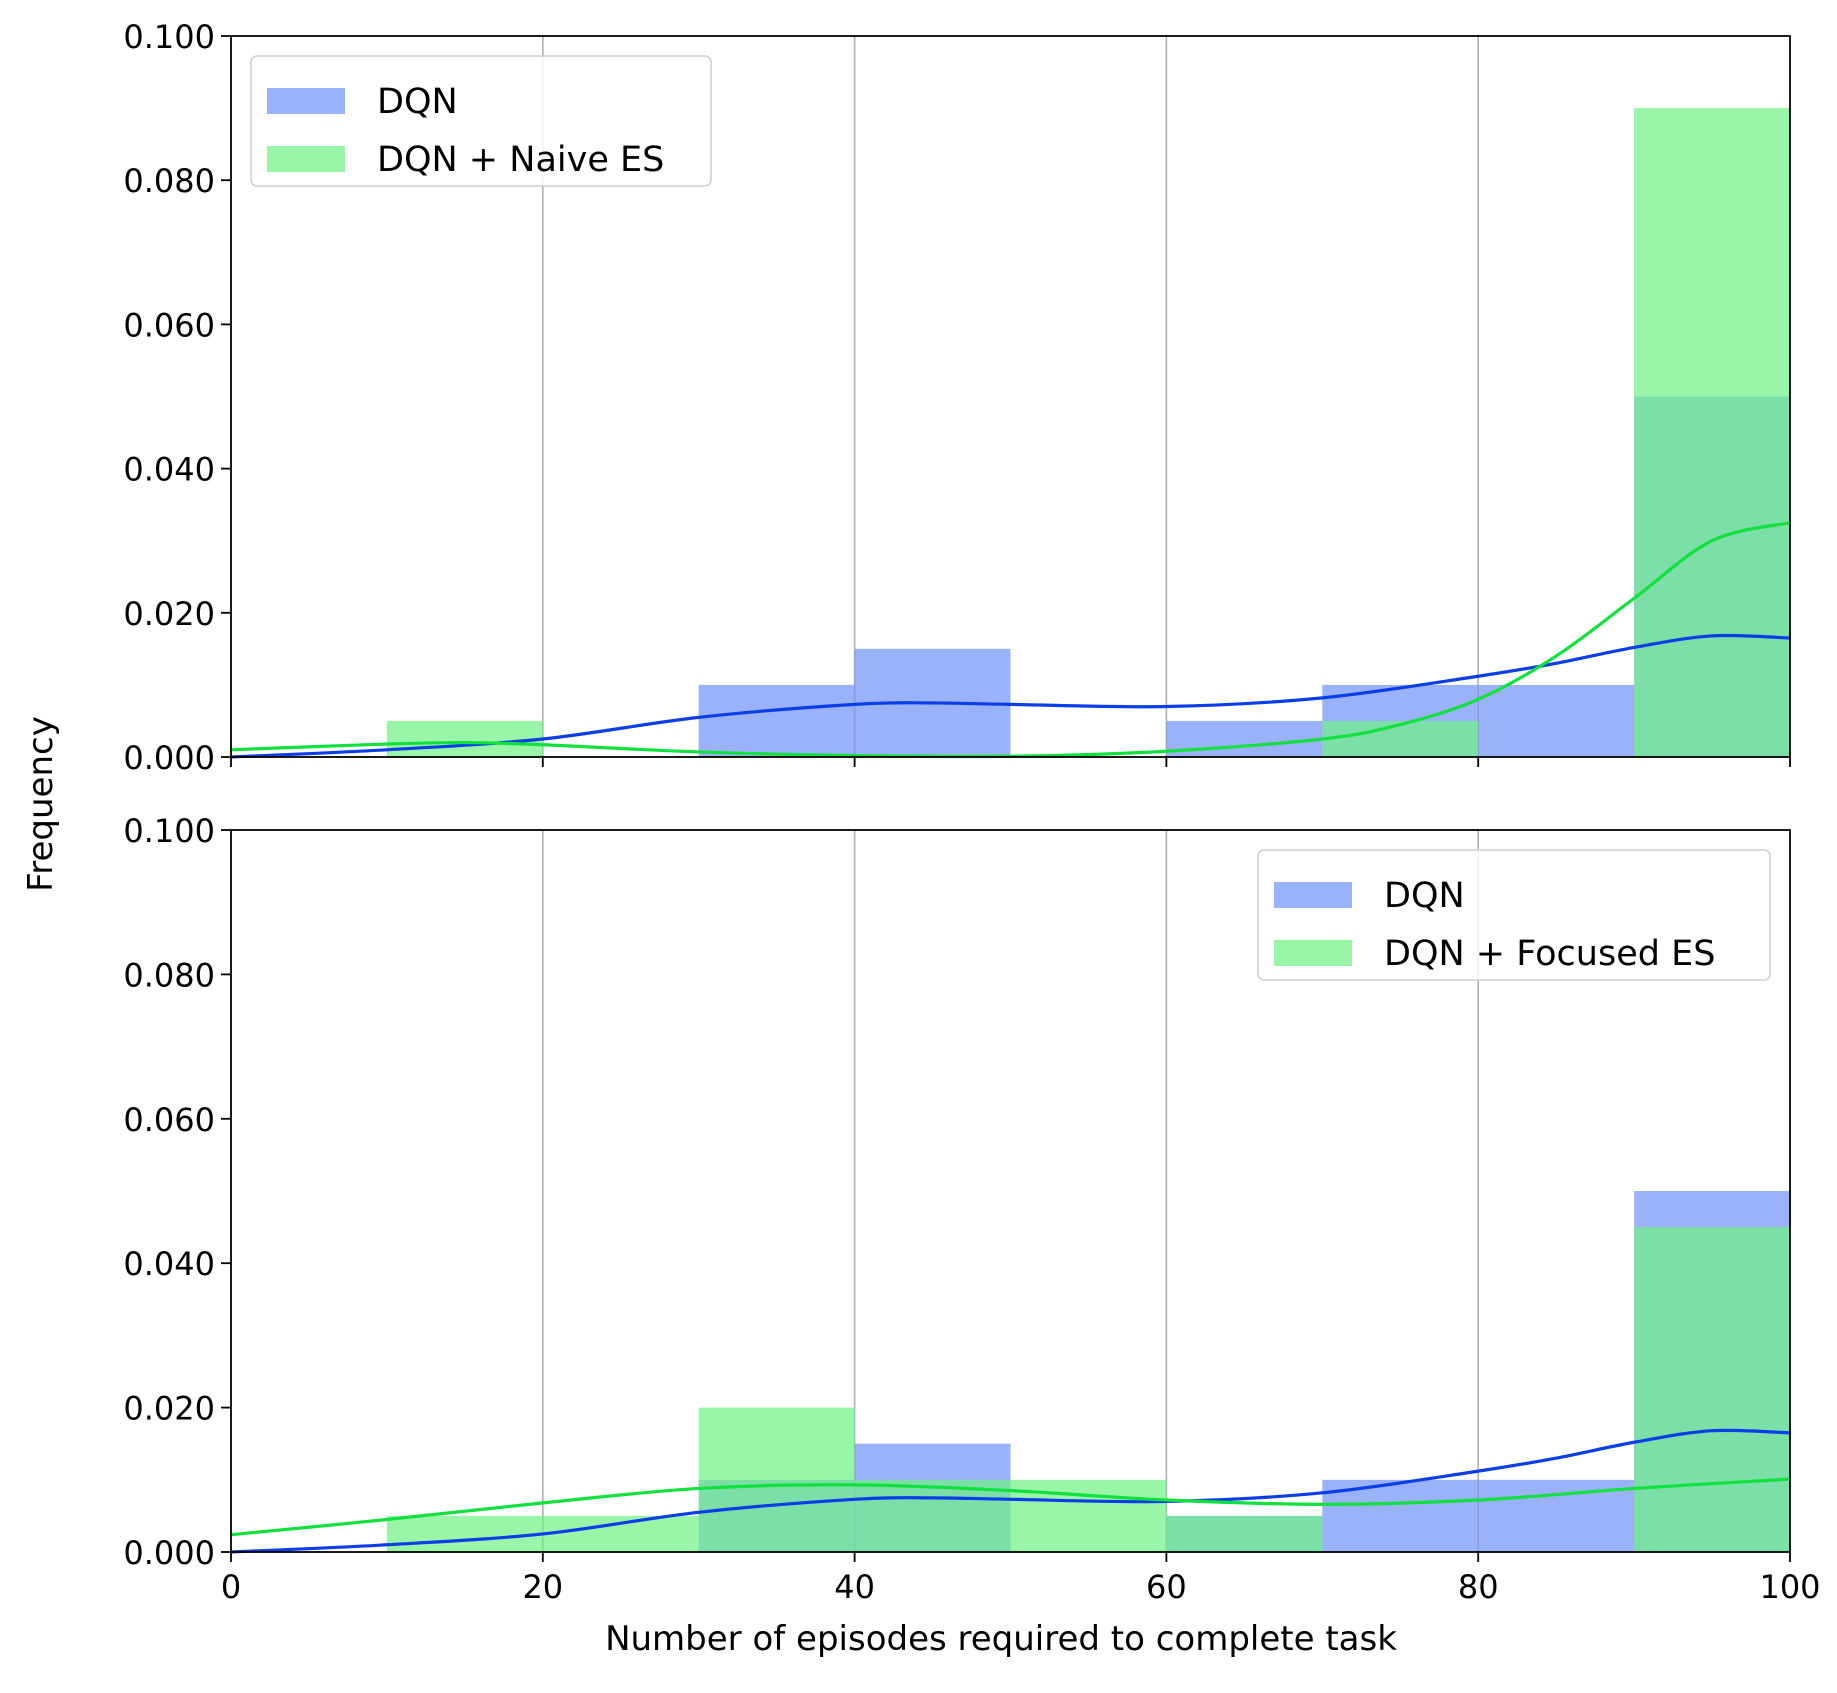 The image size is (1837, 1693). I want to click on legend-label: DQN + Naive ES, so click(520, 160).